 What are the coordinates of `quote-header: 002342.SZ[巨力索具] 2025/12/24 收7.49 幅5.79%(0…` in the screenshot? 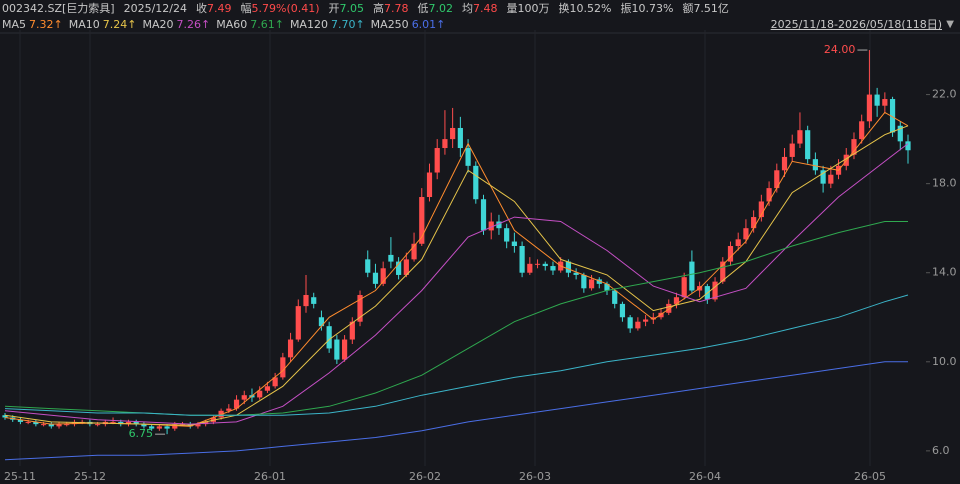 It's located at (370, 8).